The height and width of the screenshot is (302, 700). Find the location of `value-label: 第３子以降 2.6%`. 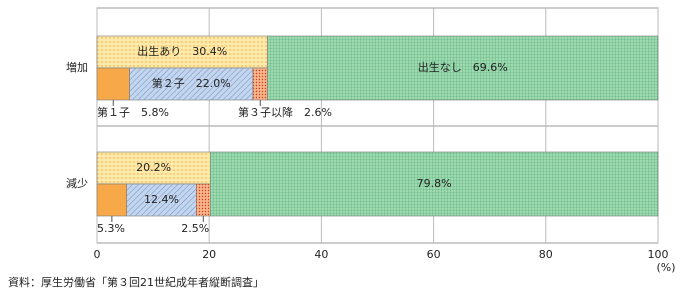

value-label: 第３子以降 2.6% is located at coordinates (285, 112).